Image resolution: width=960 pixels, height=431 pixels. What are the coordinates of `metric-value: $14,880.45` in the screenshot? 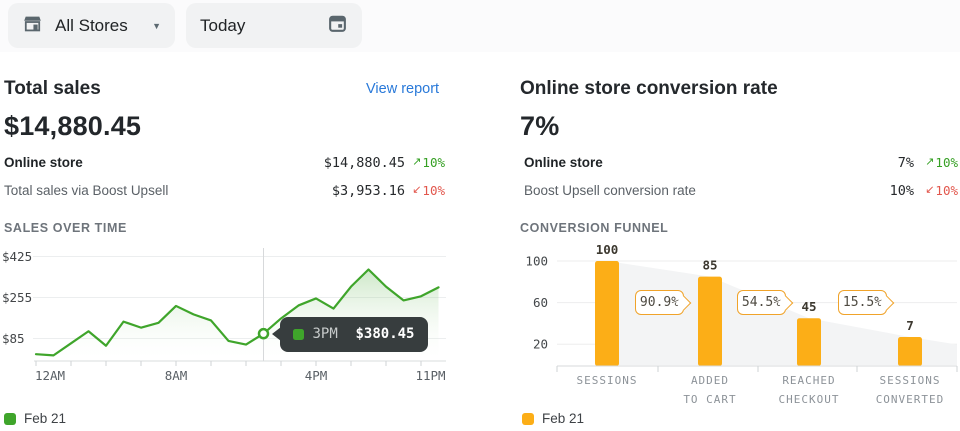 It's located at (364, 163).